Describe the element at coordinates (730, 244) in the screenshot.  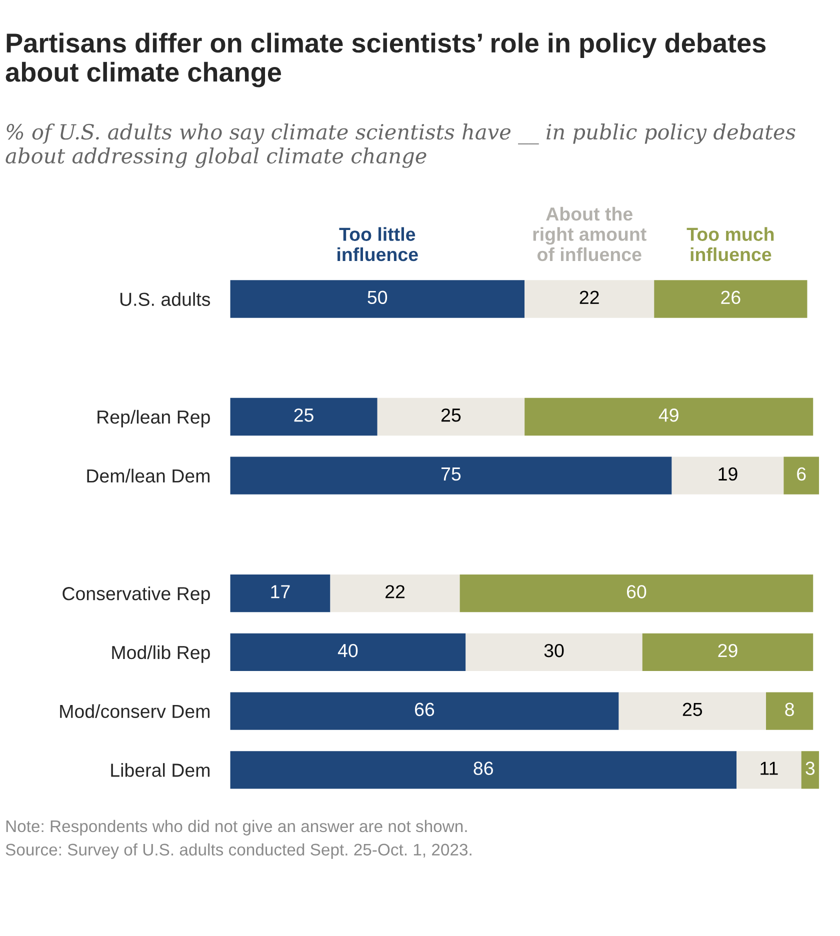
I see `series-label: Too much influence` at that location.